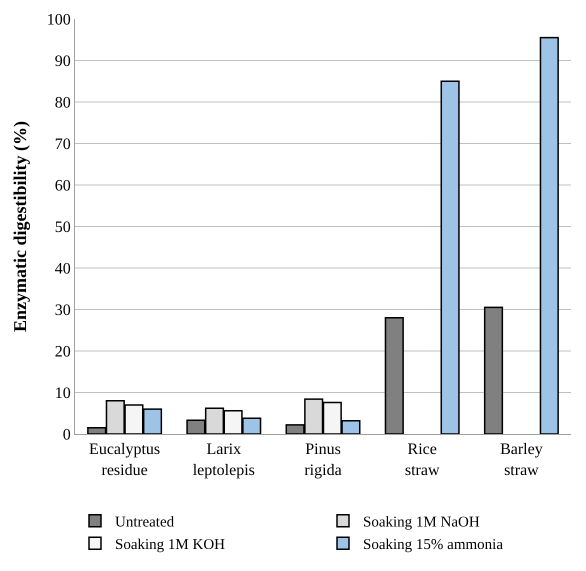  Describe the element at coordinates (58, 20) in the screenshot. I see `y-tick-label: 100` at that location.